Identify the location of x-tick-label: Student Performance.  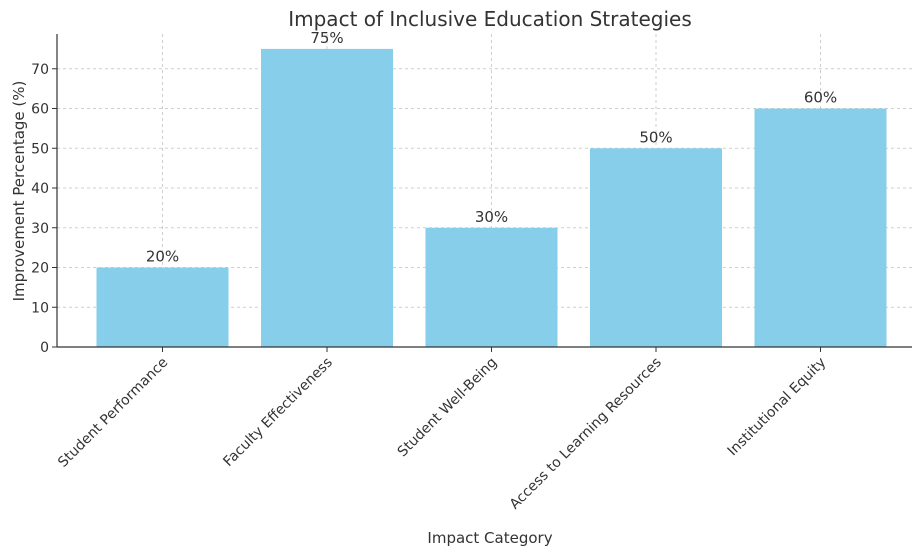
(113, 413).